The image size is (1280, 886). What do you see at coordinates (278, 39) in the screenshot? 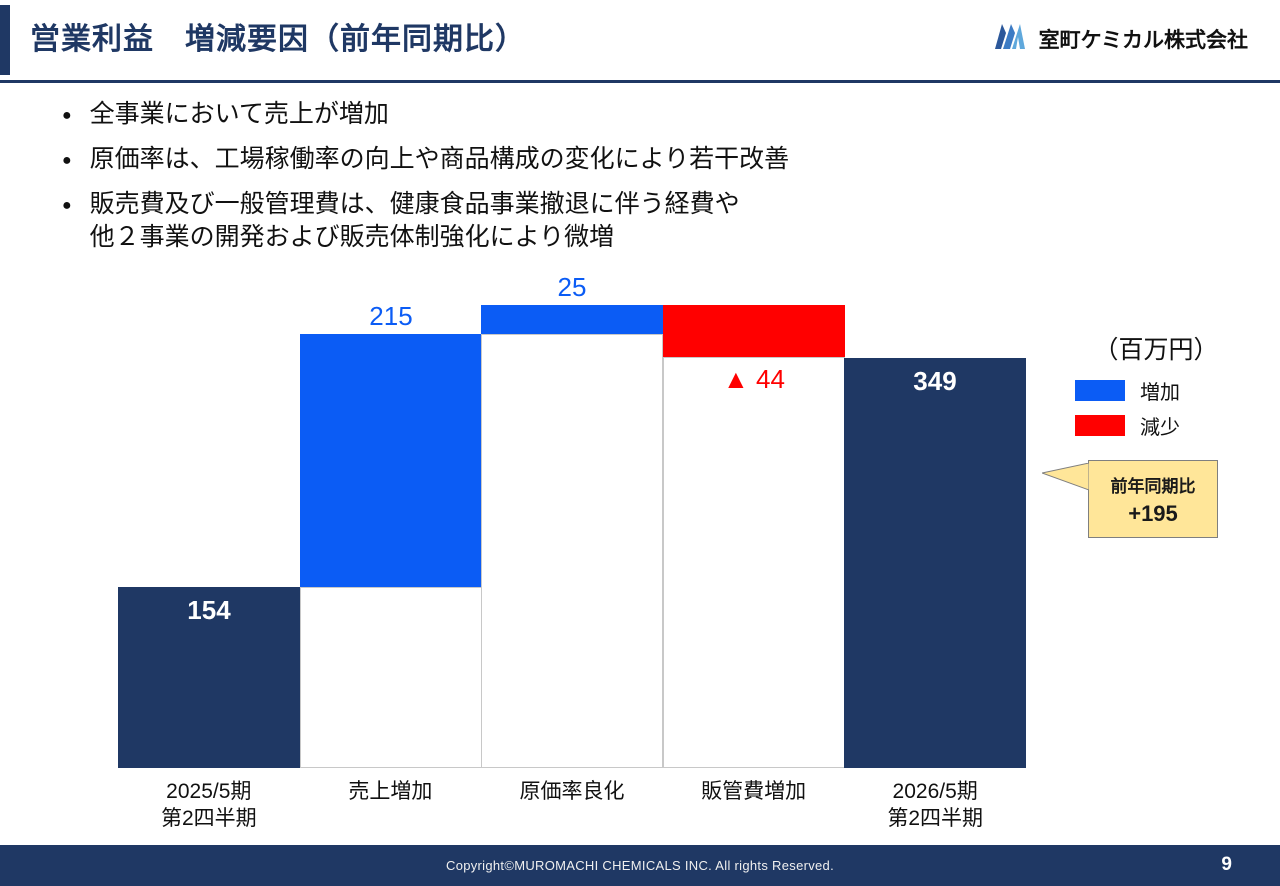
I see `page-title: 営業利益 増減要因（前年同期比）` at bounding box center [278, 39].